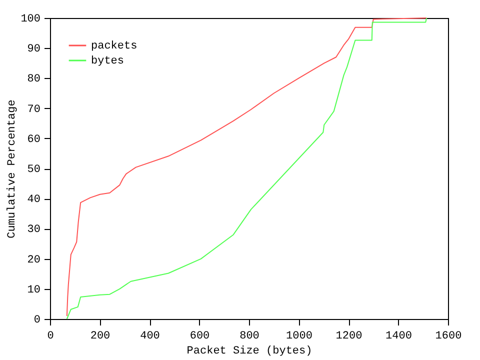 The height and width of the screenshot is (360, 480). Describe the element at coordinates (299, 336) in the screenshot. I see `x-tick-label: 1000` at that location.